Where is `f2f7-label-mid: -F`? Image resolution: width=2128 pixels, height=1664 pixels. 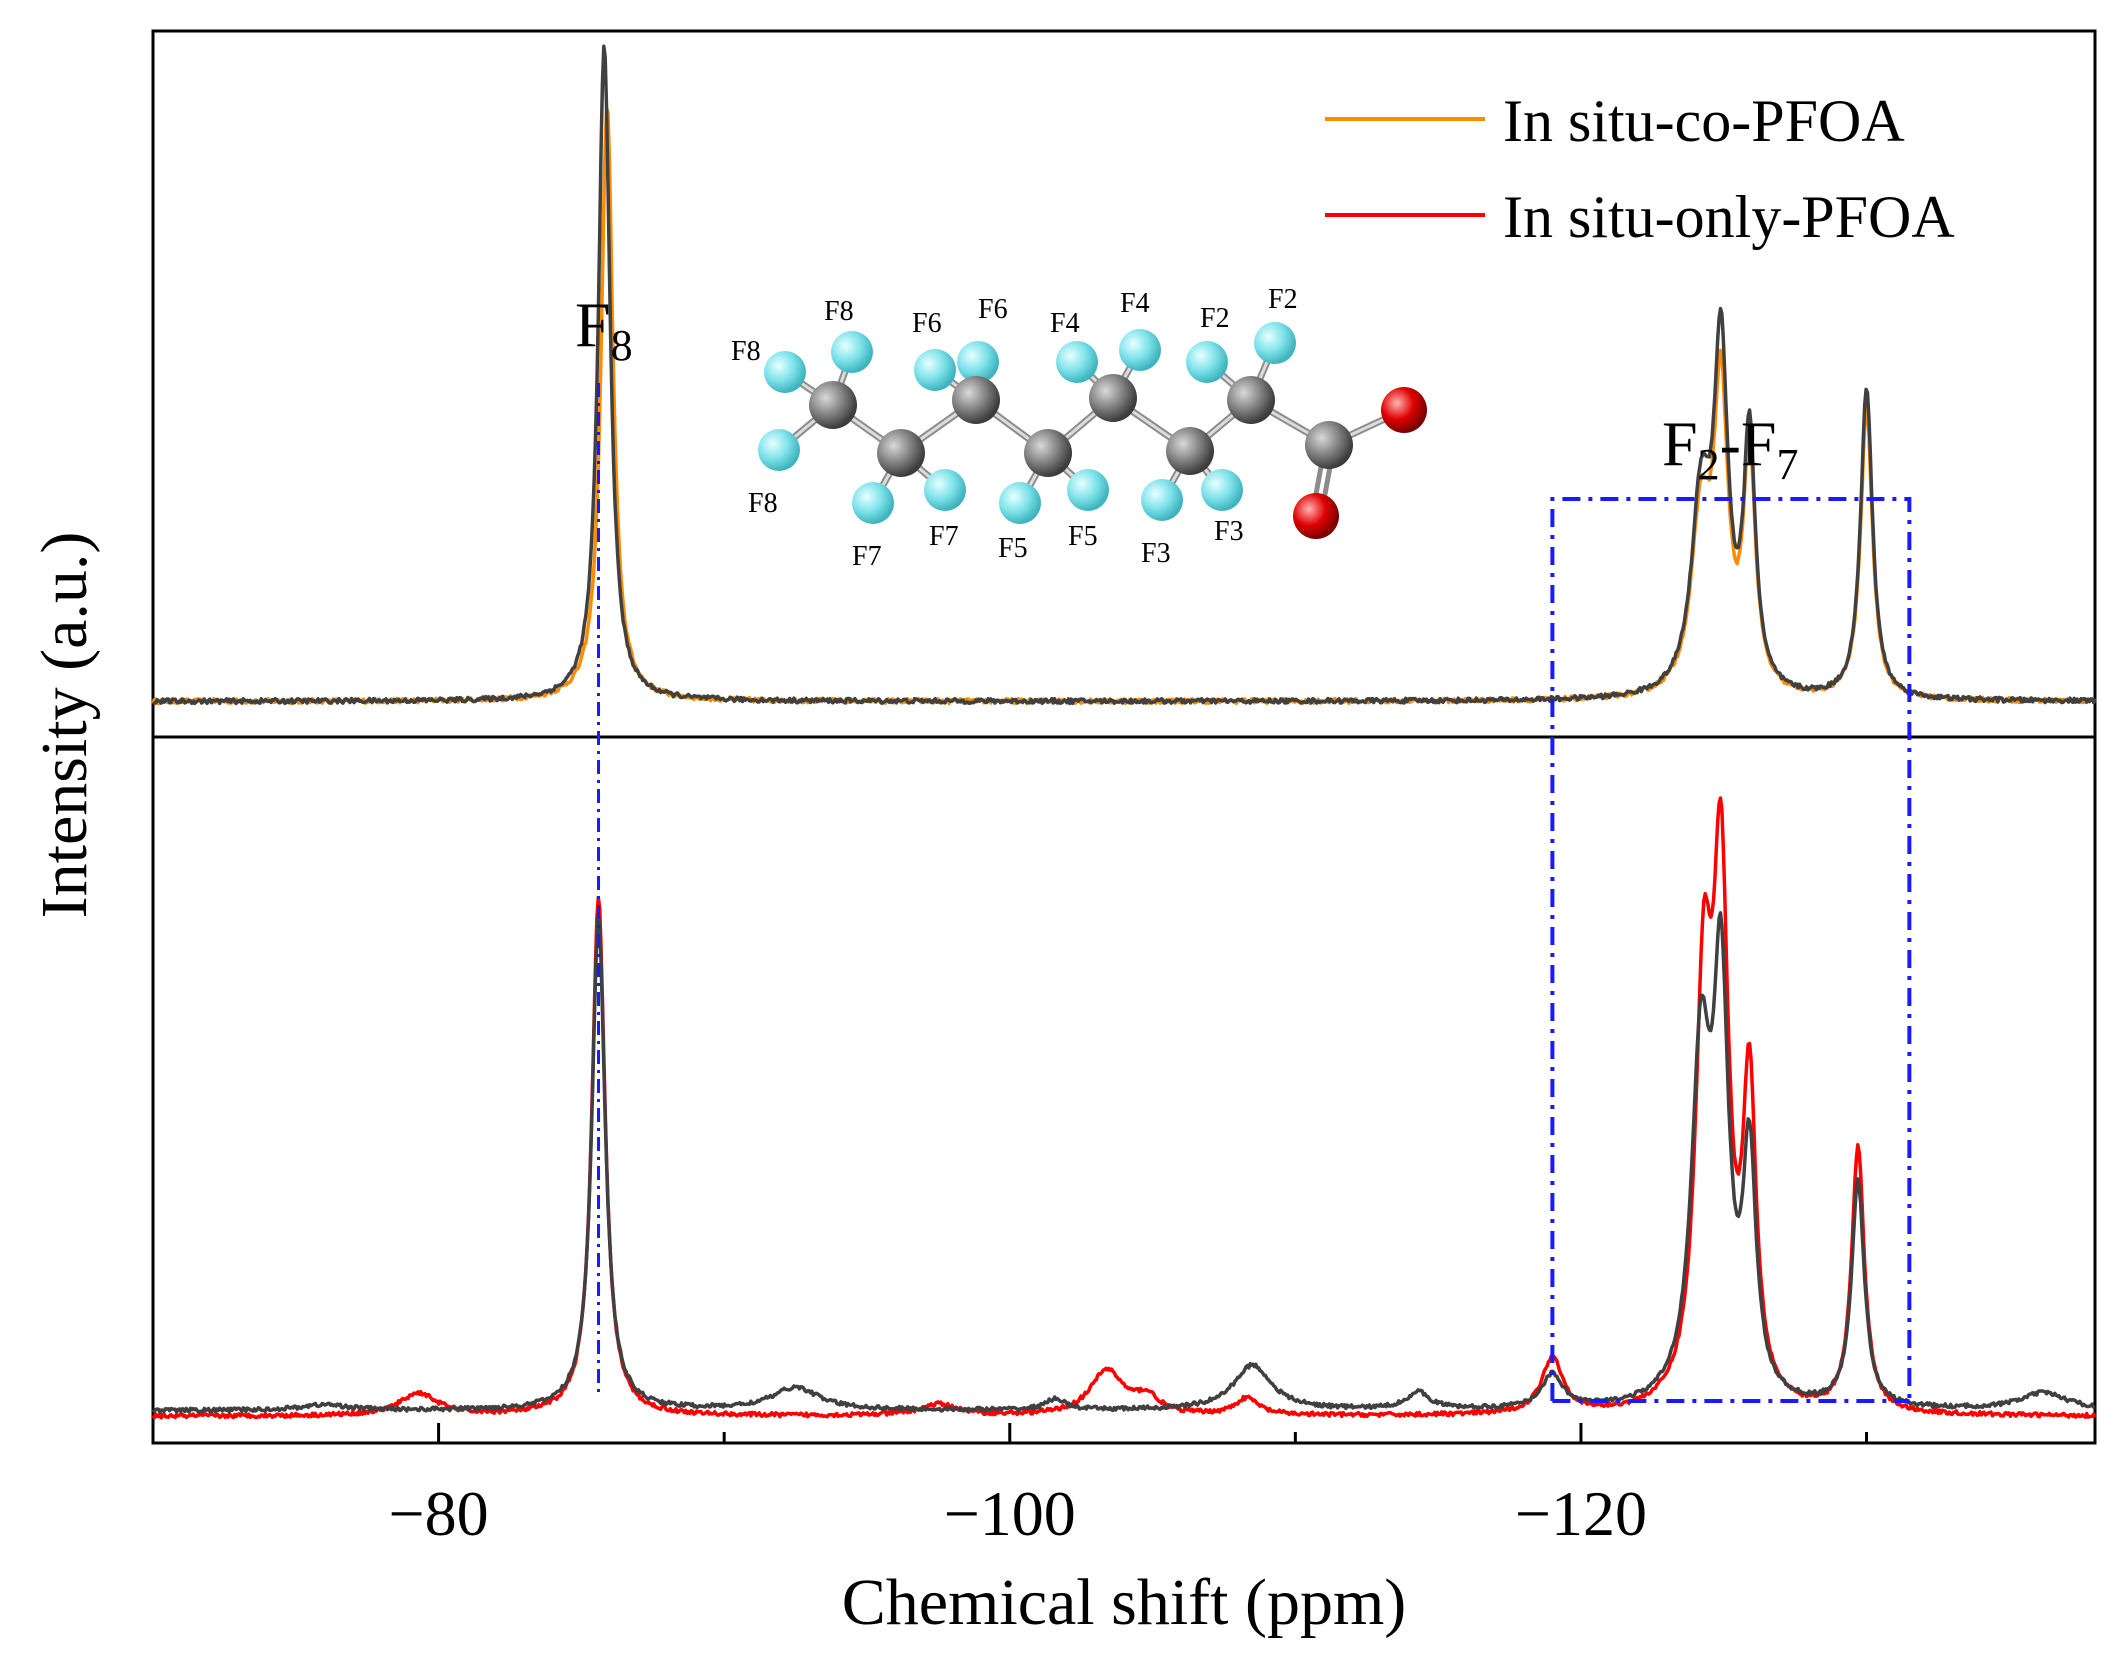 f2f7-label-mid: -F is located at coordinates (1748, 443).